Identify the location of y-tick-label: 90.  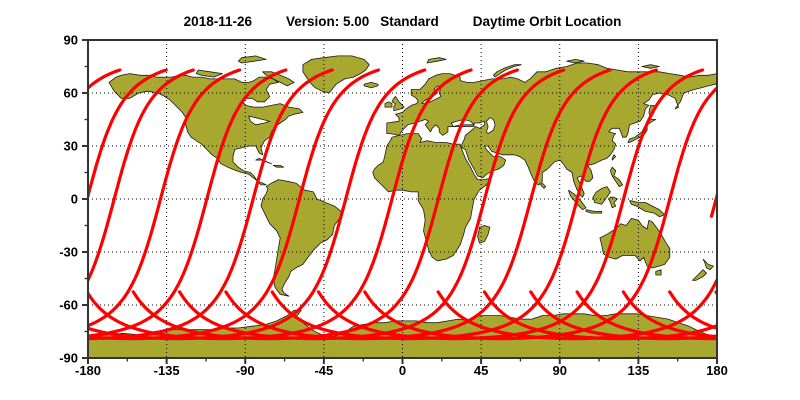
(71, 40).